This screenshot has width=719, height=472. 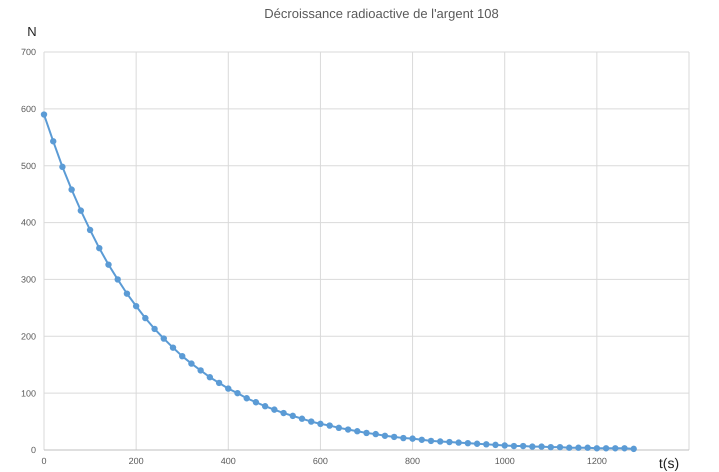 What do you see at coordinates (28, 393) in the screenshot?
I see `y-tick-label: 100` at bounding box center [28, 393].